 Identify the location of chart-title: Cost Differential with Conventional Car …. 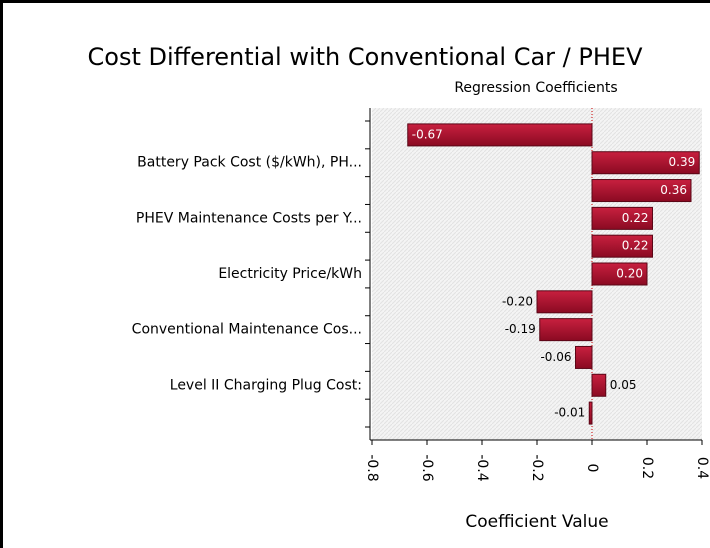
(366, 57).